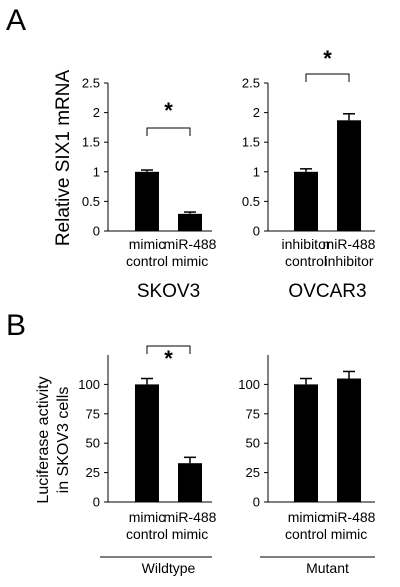 Image resolution: width=400 pixels, height=587 pixels. I want to click on group-label: OVCAR3, so click(327, 291).